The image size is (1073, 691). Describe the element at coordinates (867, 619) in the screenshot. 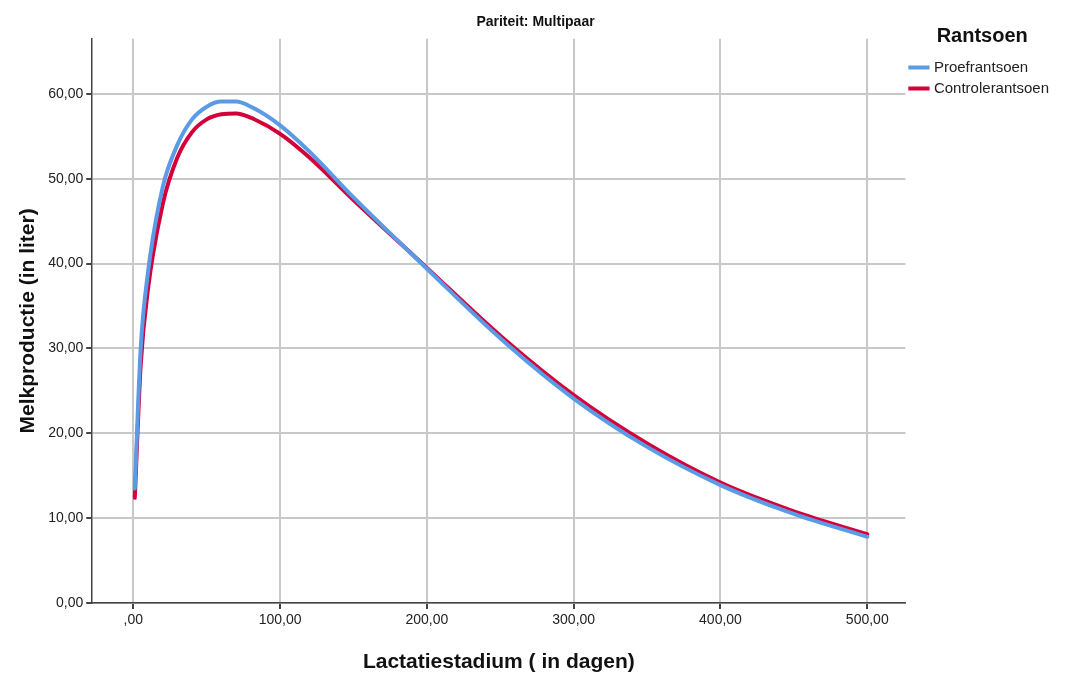

I see `x-tick-label: 500,00` at that location.